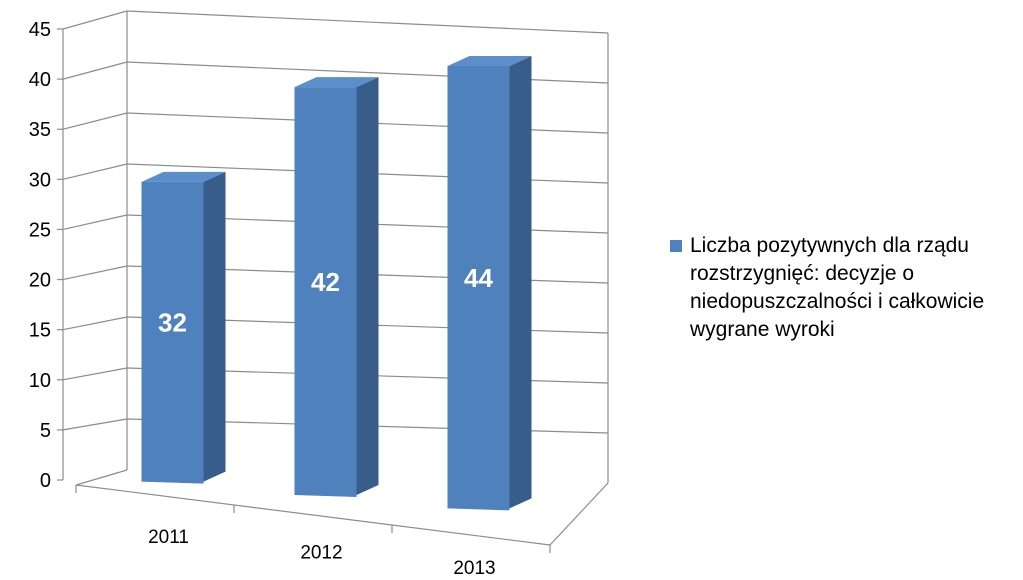 The width and height of the screenshot is (1023, 580). I want to click on bar-2011: 32, so click(183, 327).